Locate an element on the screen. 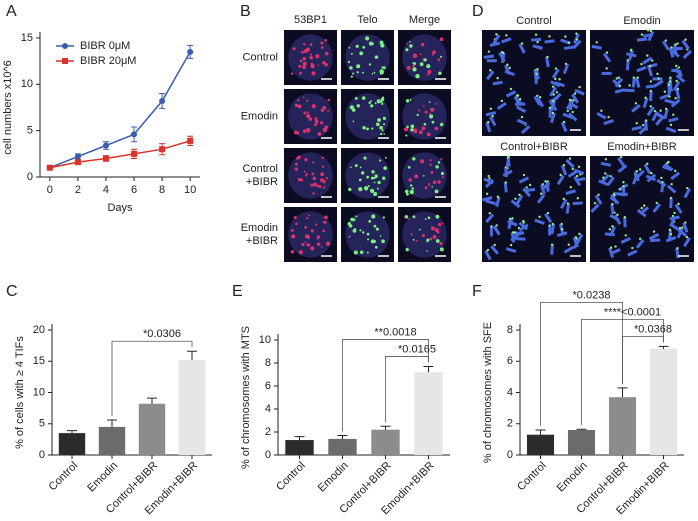 This screenshot has width=698, height=521. series-line is located at coordinates (120, 110).